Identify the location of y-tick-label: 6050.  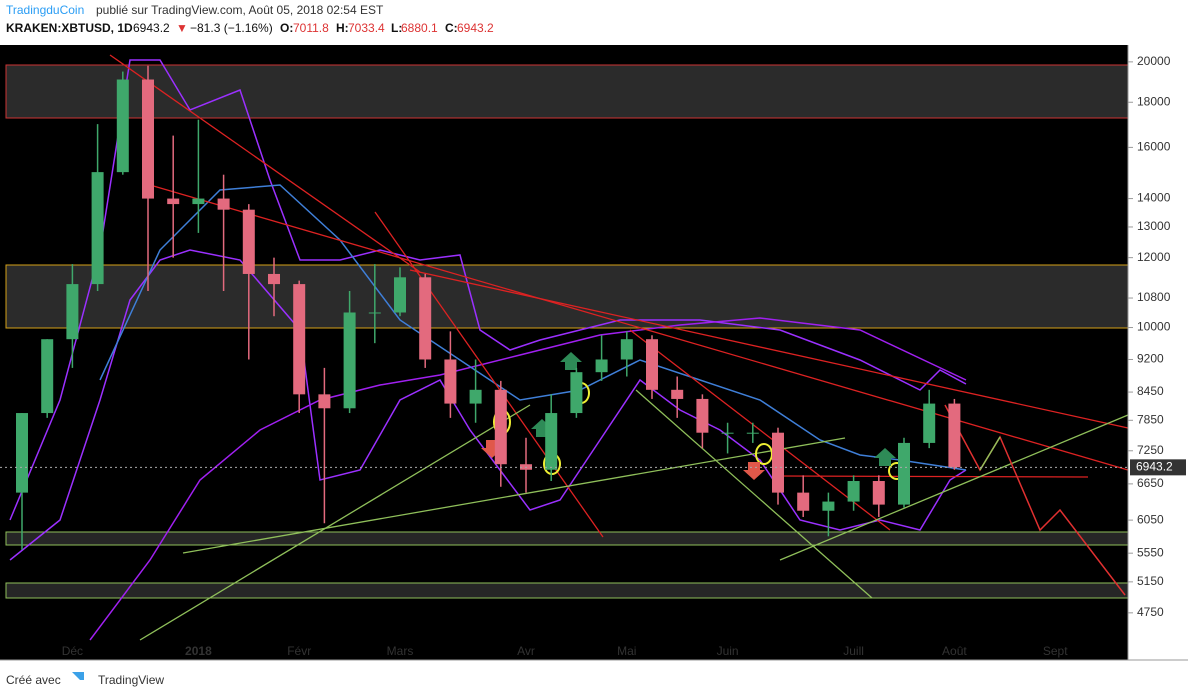
(1150, 519).